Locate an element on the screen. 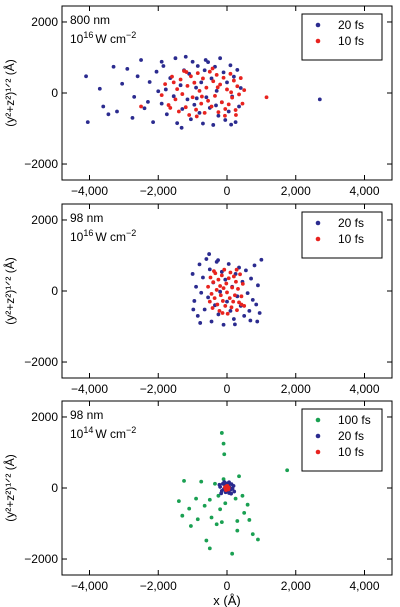 The height and width of the screenshot is (607, 400). x-tick-label: −2,000 is located at coordinates (158, 586).